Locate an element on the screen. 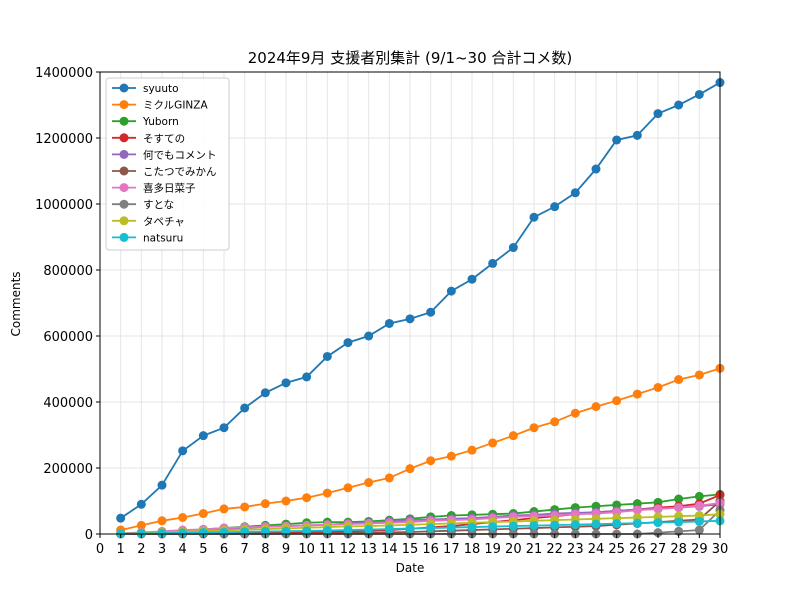 The image size is (800, 600). x-tick-label: 1 is located at coordinates (121, 549).